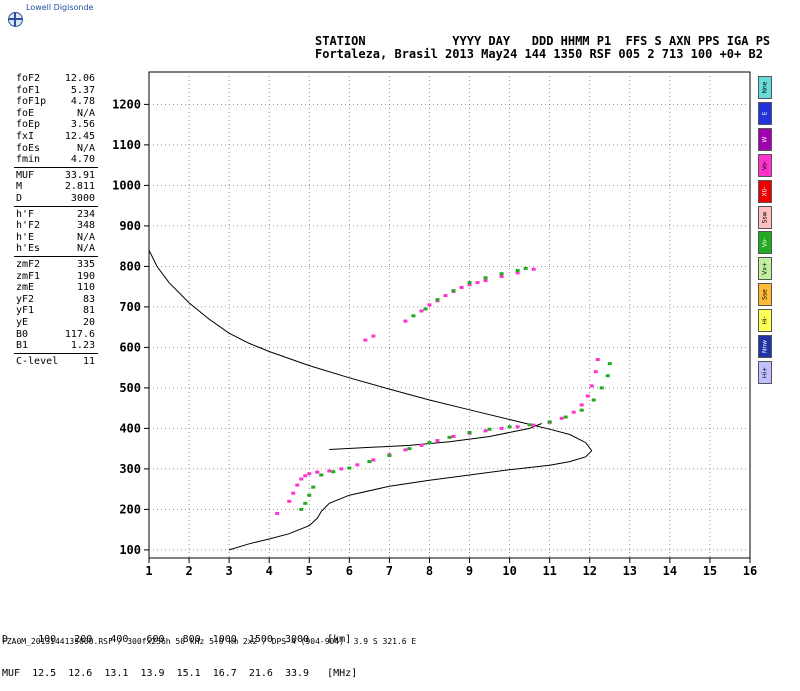  I want to click on legend-swatch: Sse, so click(765, 295).